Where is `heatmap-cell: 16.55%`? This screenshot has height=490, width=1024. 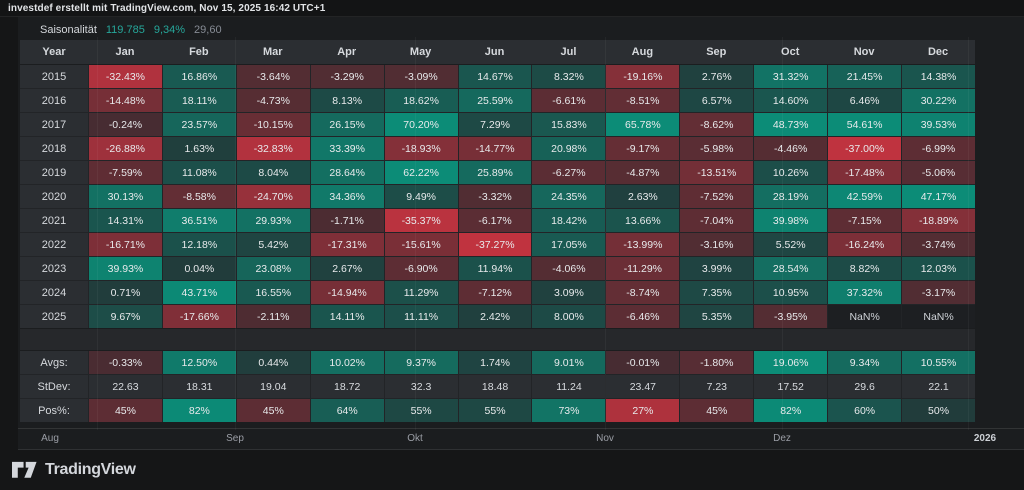
heatmap-cell: 16.55% is located at coordinates (273, 292).